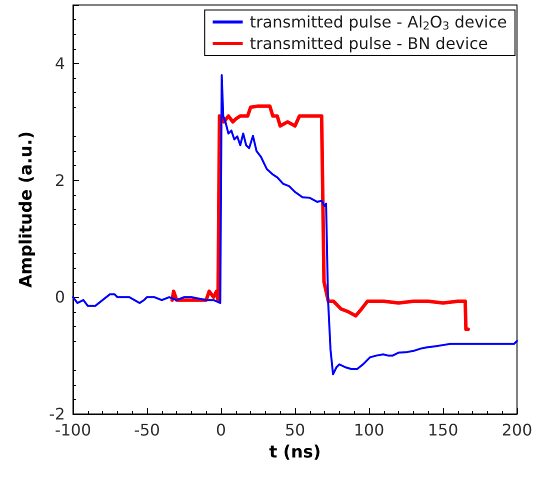 This screenshot has width=537, height=478. I want to click on y-tick-label: 0, so click(59, 297).